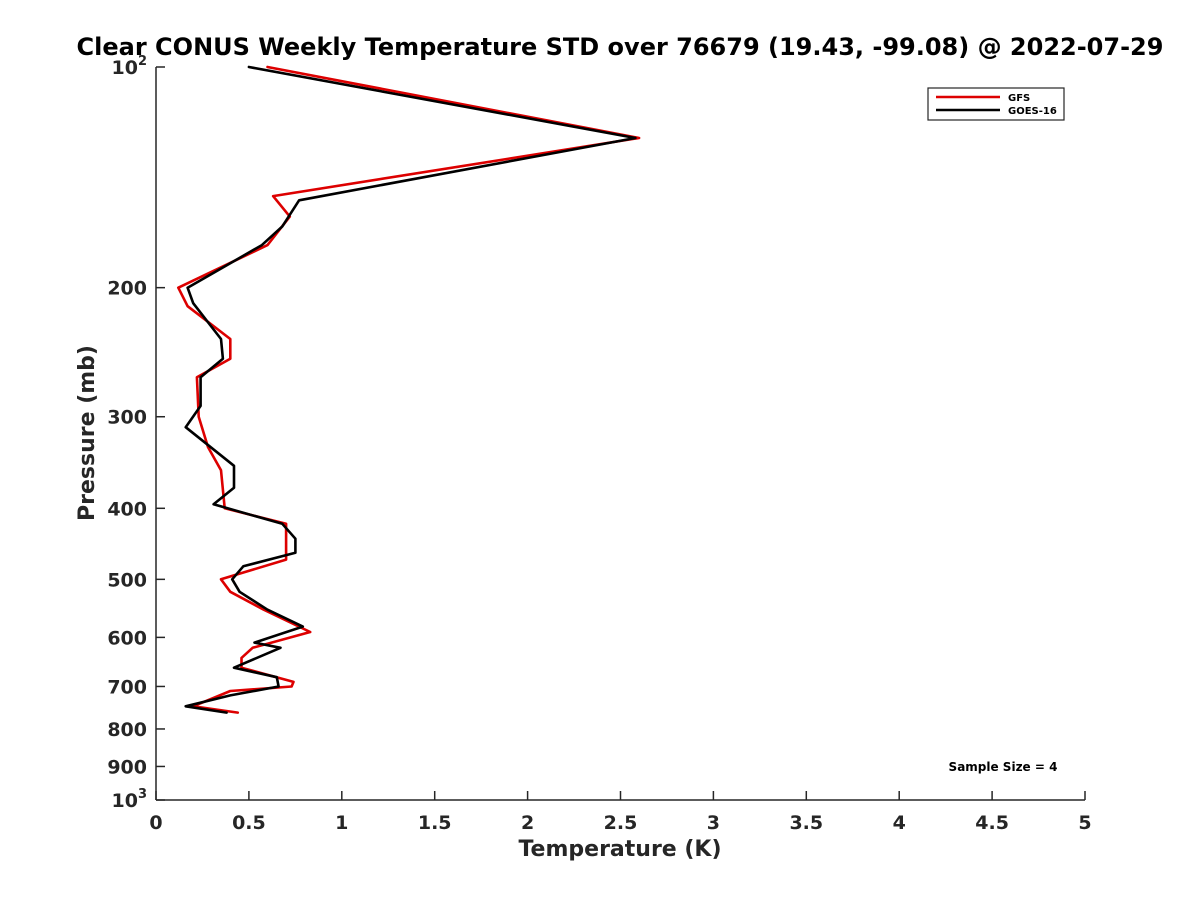  What do you see at coordinates (87, 433) in the screenshot?
I see `y-axis-label: Pressure (mb)` at bounding box center [87, 433].